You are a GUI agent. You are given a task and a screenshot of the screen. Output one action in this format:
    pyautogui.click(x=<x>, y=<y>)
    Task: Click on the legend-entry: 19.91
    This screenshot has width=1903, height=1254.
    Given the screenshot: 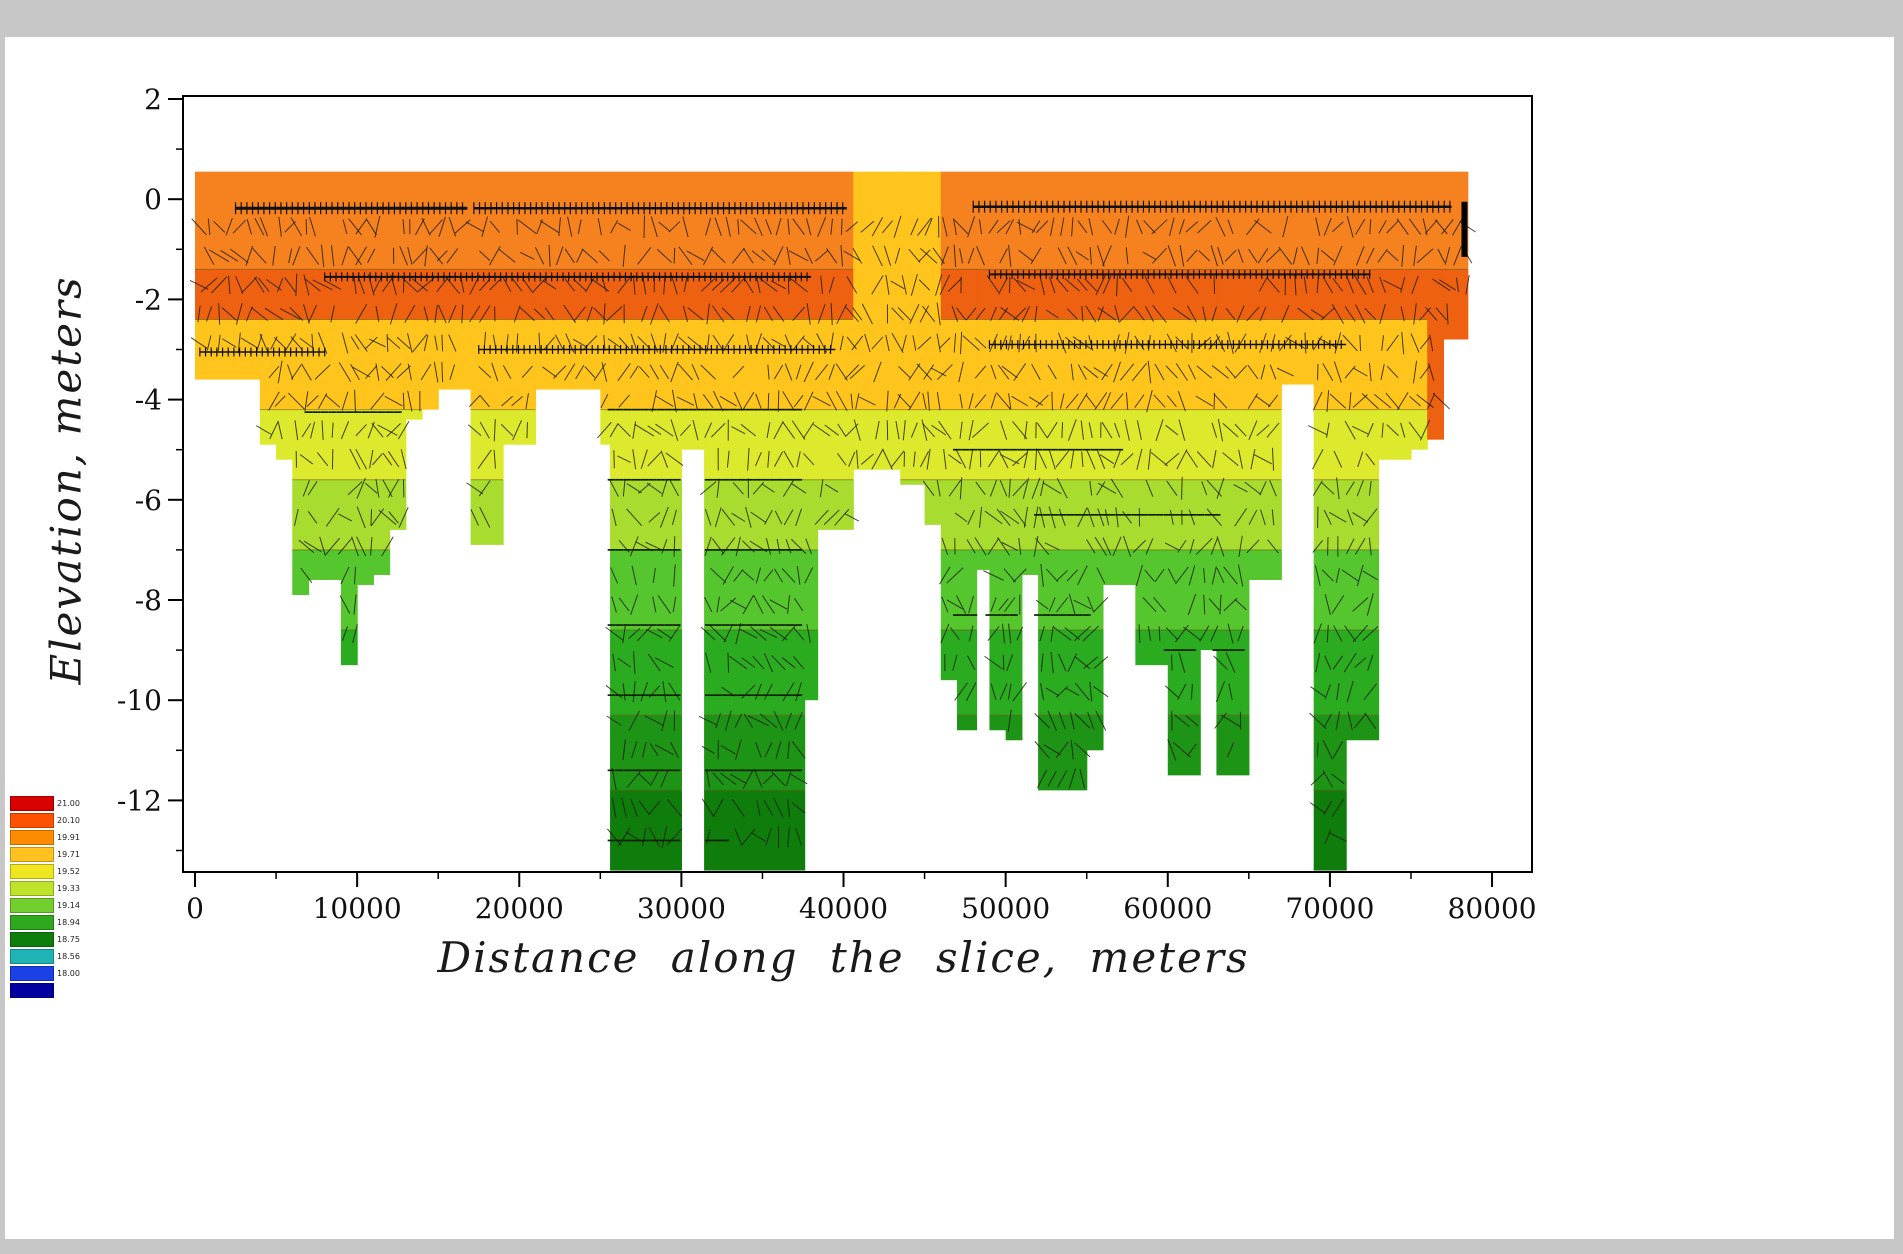 What is the action you would take?
    pyautogui.click(x=45, y=837)
    